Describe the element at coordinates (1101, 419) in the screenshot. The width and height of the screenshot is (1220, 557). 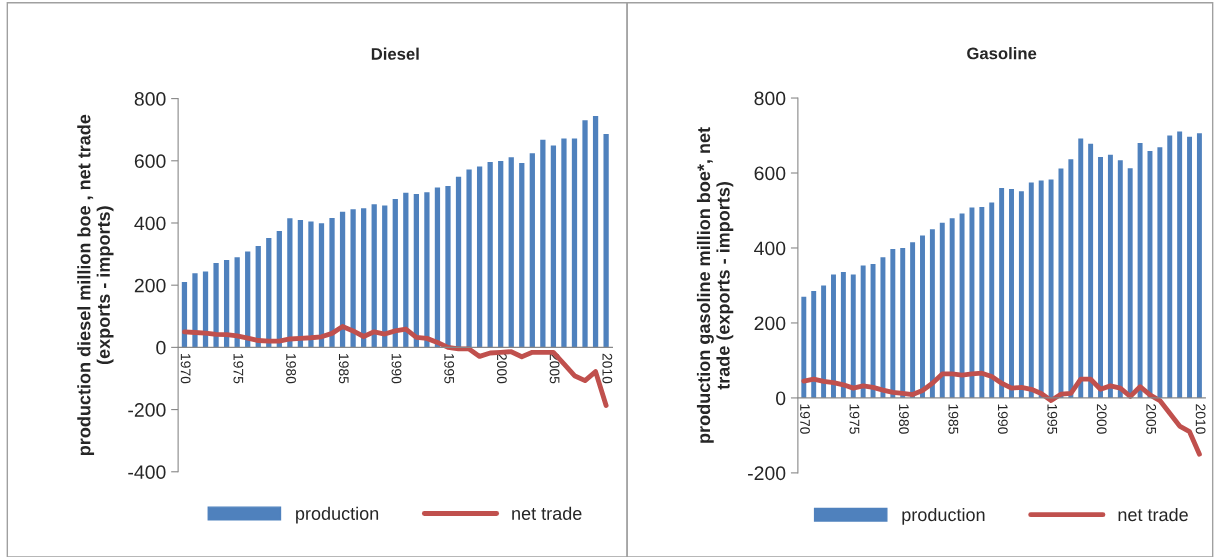
I see `x-tick-label: 2000` at that location.